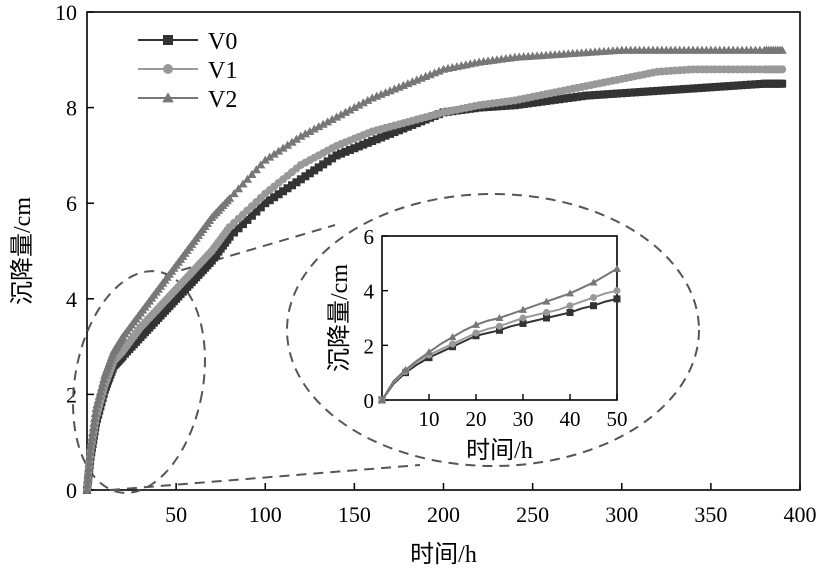 This screenshot has height=571, width=825. What do you see at coordinates (523, 419) in the screenshot?
I see `inset-x-tick-label: 30` at bounding box center [523, 419].